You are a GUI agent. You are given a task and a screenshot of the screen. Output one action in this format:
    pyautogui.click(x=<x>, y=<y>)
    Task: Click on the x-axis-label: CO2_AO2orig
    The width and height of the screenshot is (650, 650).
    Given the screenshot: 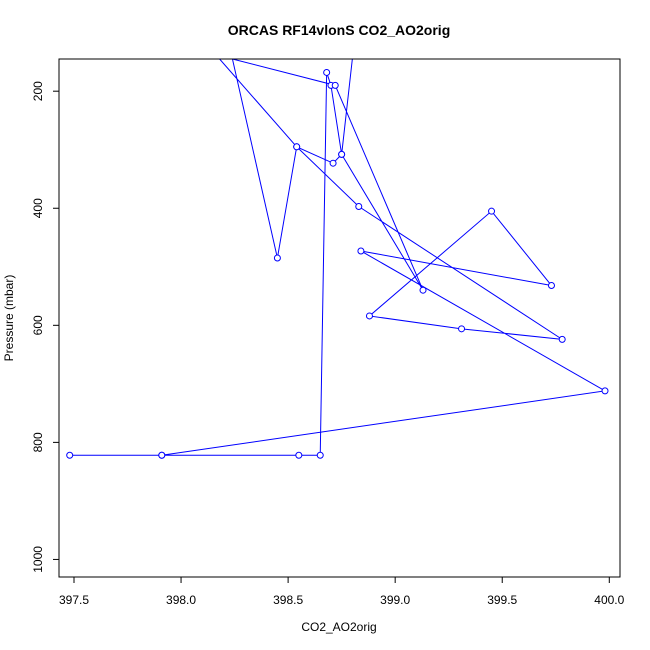 What is the action you would take?
    pyautogui.click(x=338, y=627)
    